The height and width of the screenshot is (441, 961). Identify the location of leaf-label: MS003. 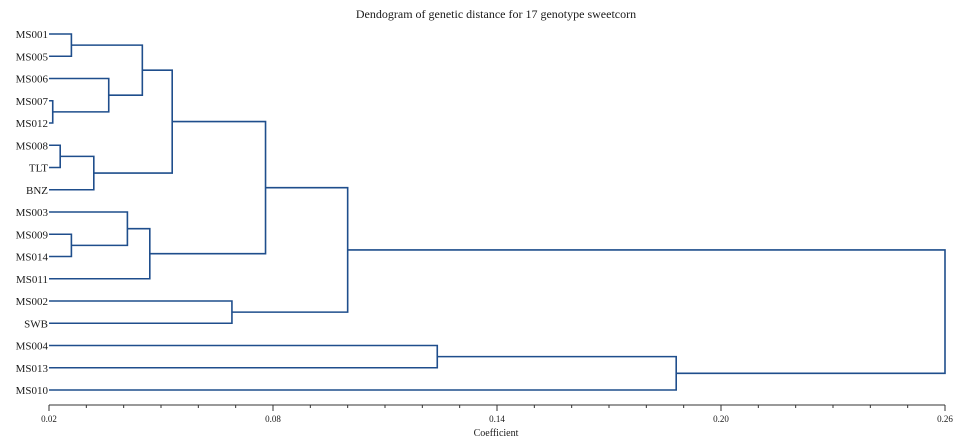
(32, 213).